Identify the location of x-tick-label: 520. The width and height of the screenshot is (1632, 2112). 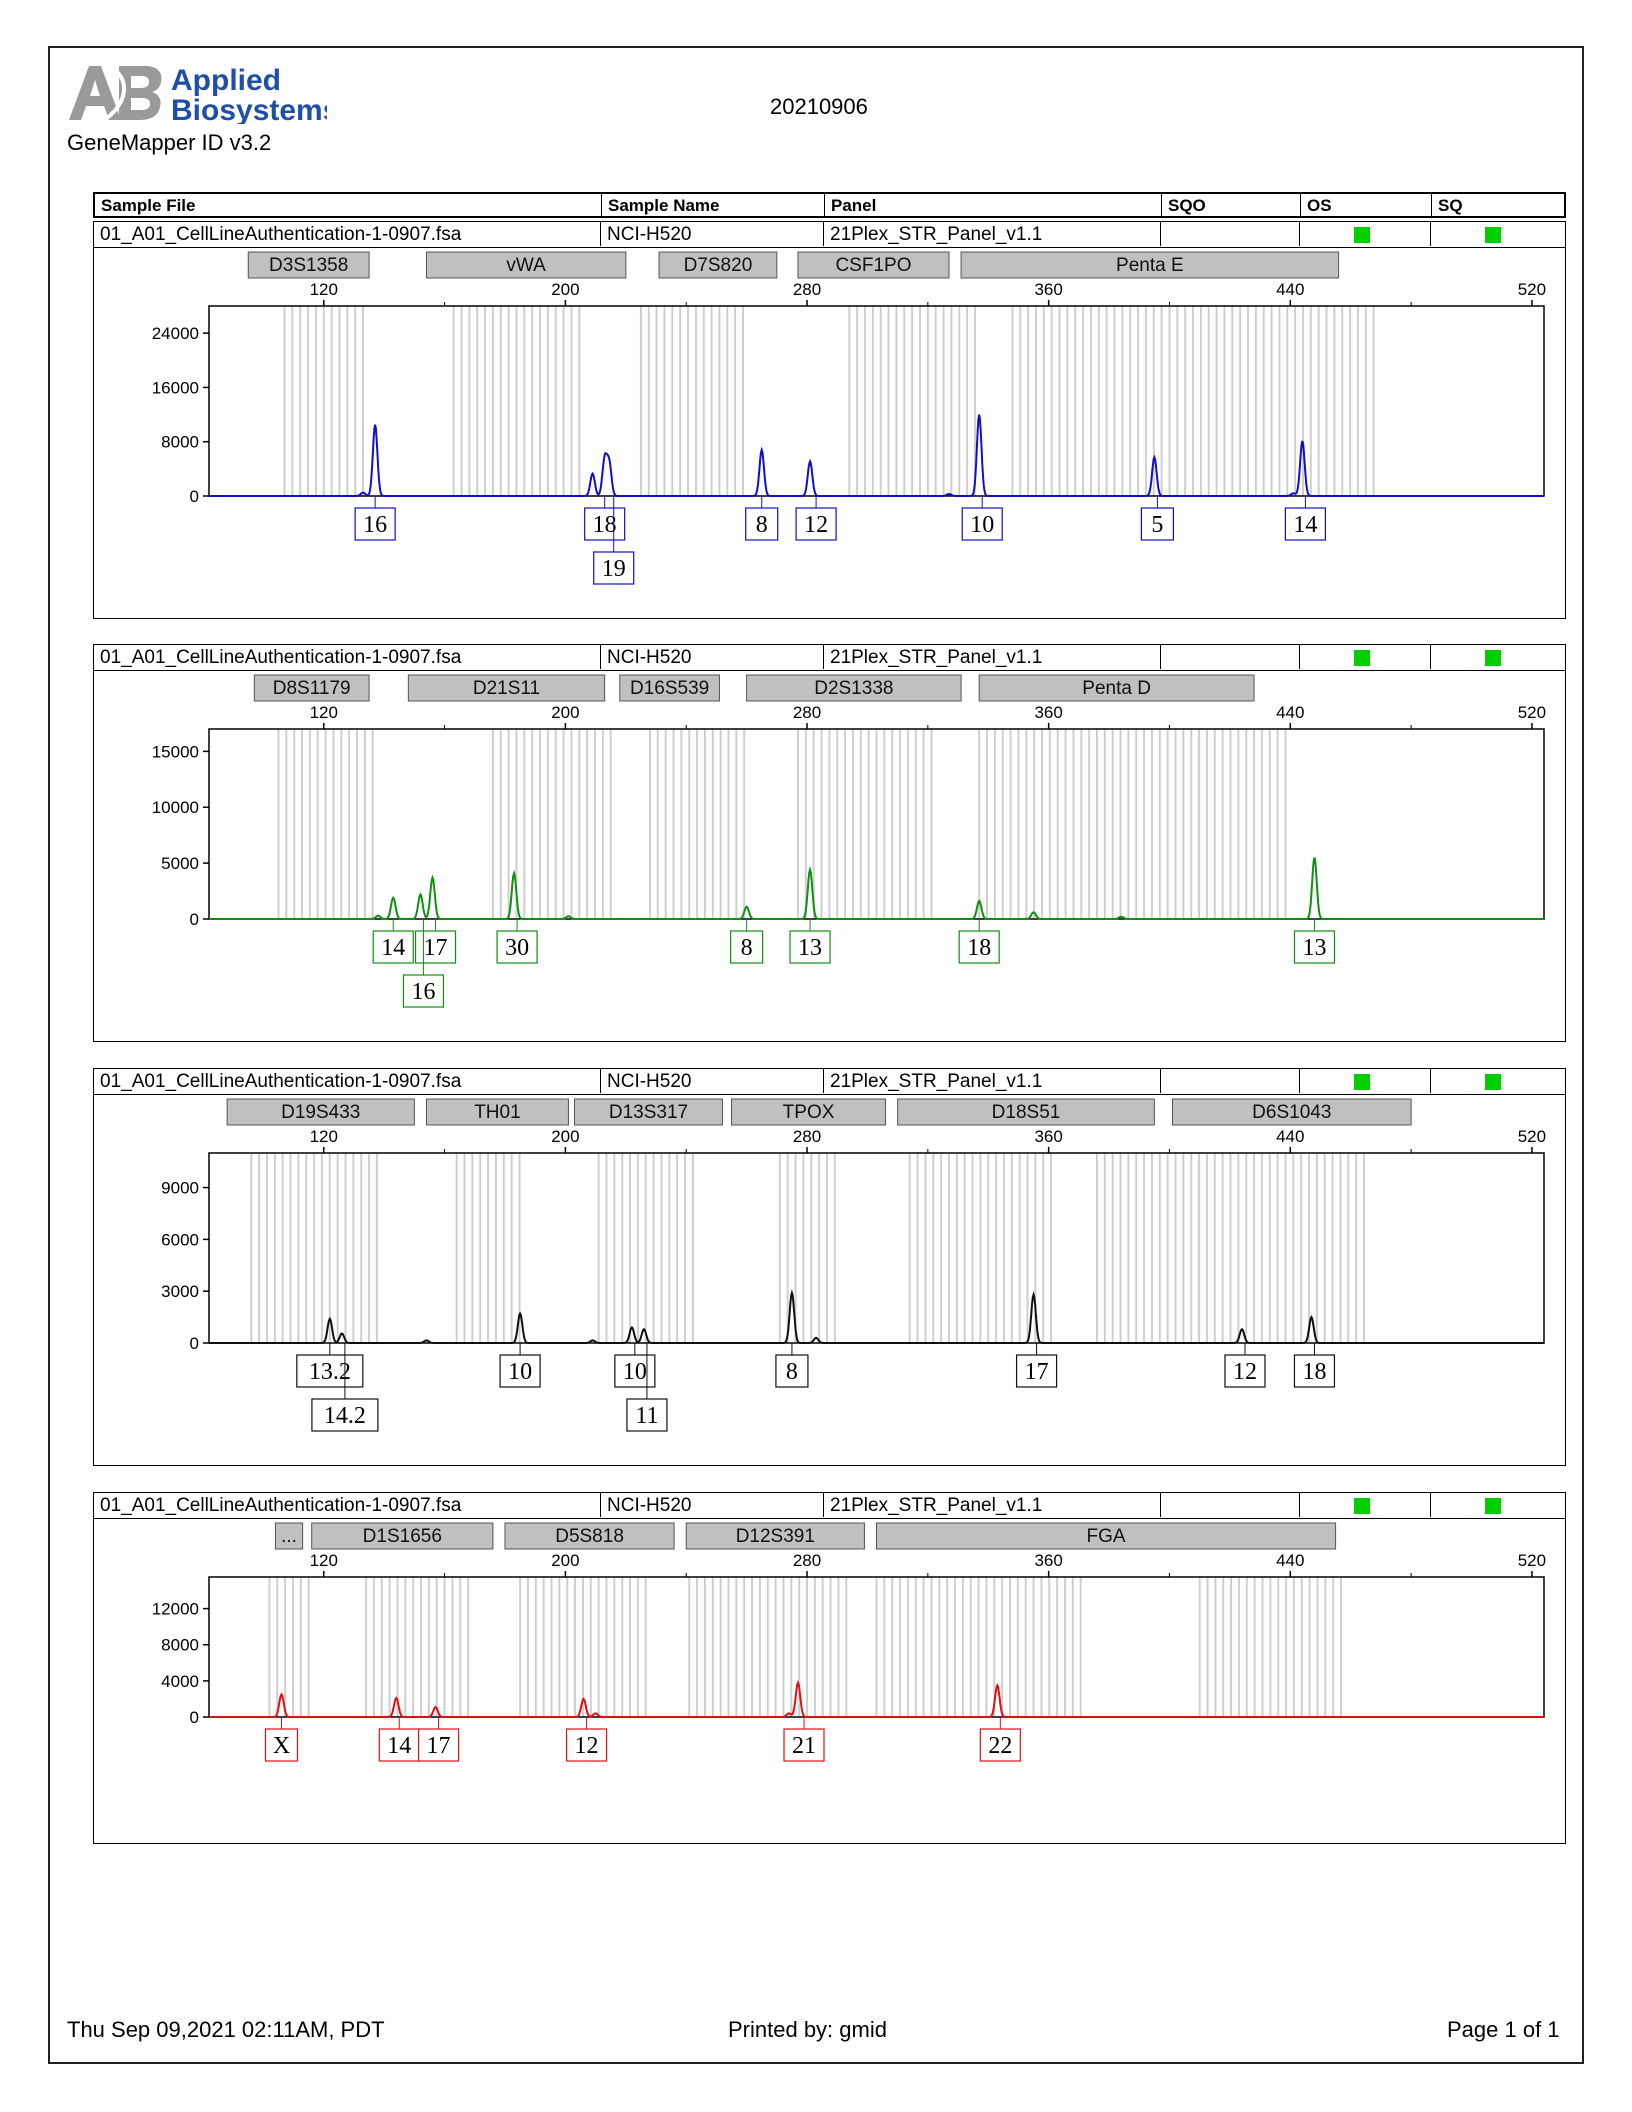
(1532, 1136).